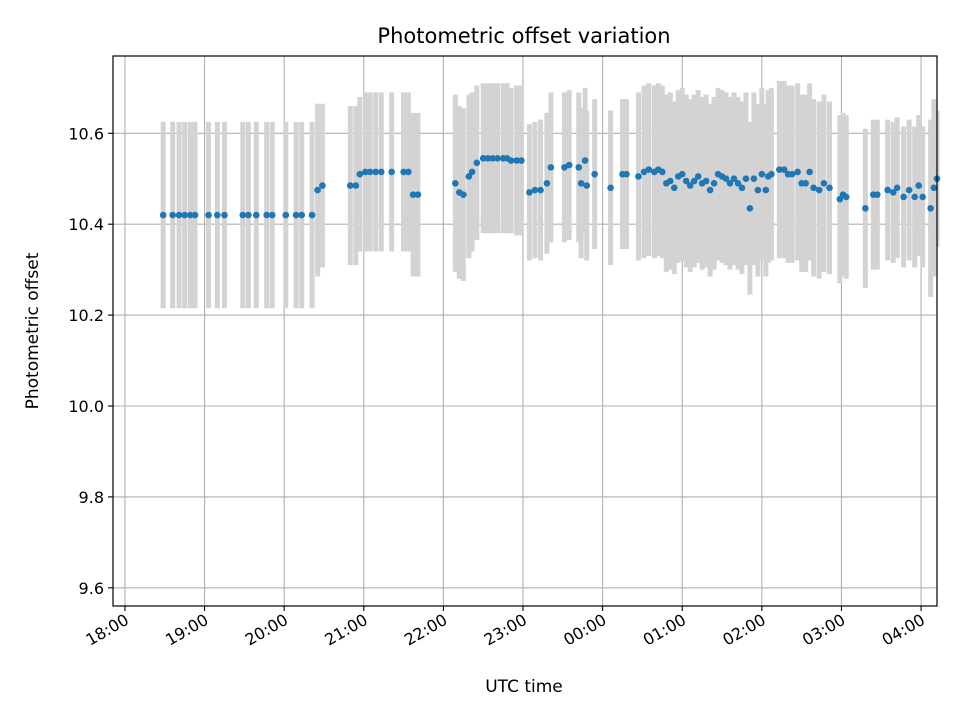  I want to click on y-tick-label: 9.6, so click(91, 588).